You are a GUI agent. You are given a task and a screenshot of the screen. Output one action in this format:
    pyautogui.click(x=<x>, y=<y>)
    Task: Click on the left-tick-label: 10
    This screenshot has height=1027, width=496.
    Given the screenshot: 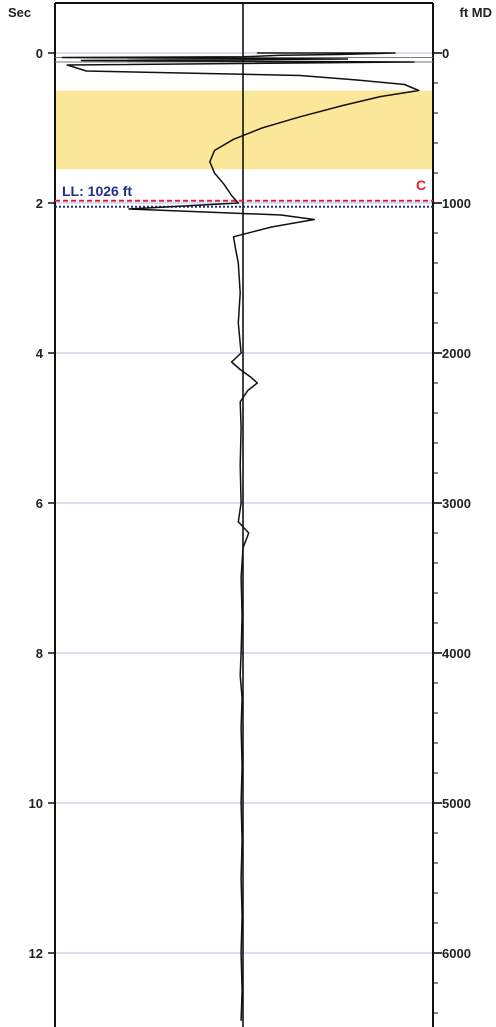 What is the action you would take?
    pyautogui.click(x=36, y=803)
    